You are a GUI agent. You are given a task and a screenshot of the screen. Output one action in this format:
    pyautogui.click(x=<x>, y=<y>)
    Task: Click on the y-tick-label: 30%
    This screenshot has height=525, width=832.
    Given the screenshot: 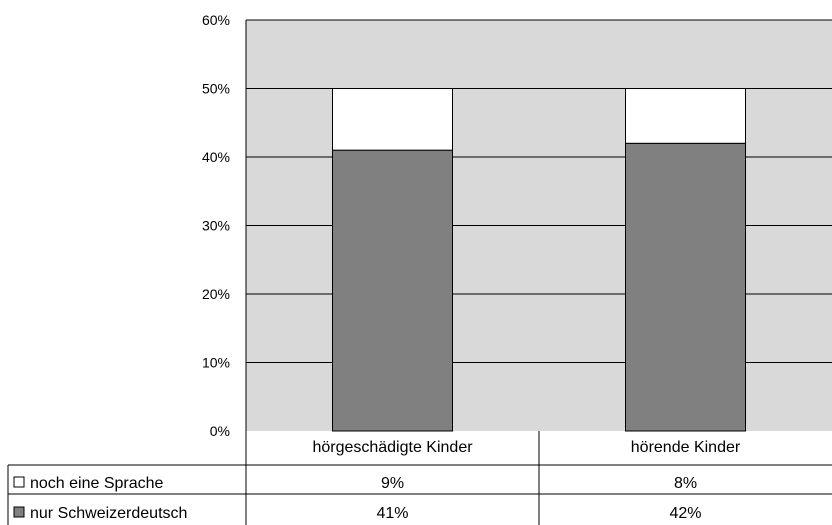 What is the action you would take?
    pyautogui.click(x=216, y=226)
    